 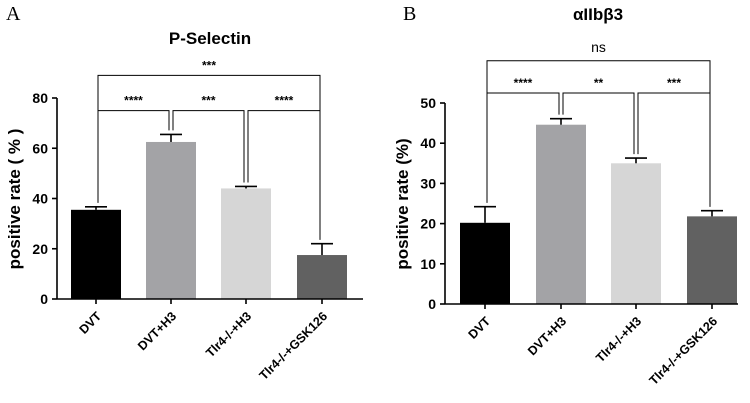 I want to click on y-tick-label-b-0: 0, so click(x=432, y=304).